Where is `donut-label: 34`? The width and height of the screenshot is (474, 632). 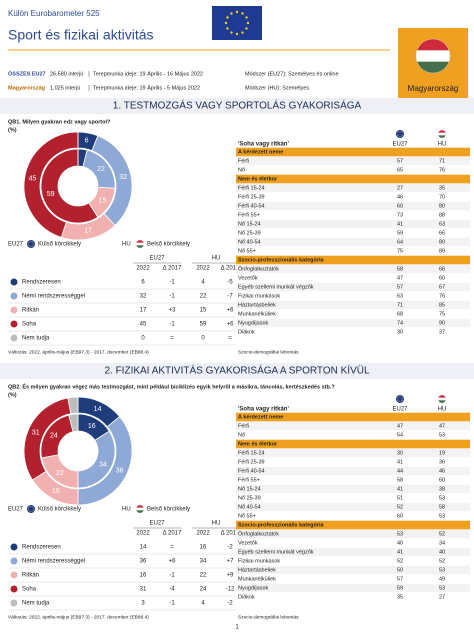
donut-label: 34 is located at coordinates (103, 465).